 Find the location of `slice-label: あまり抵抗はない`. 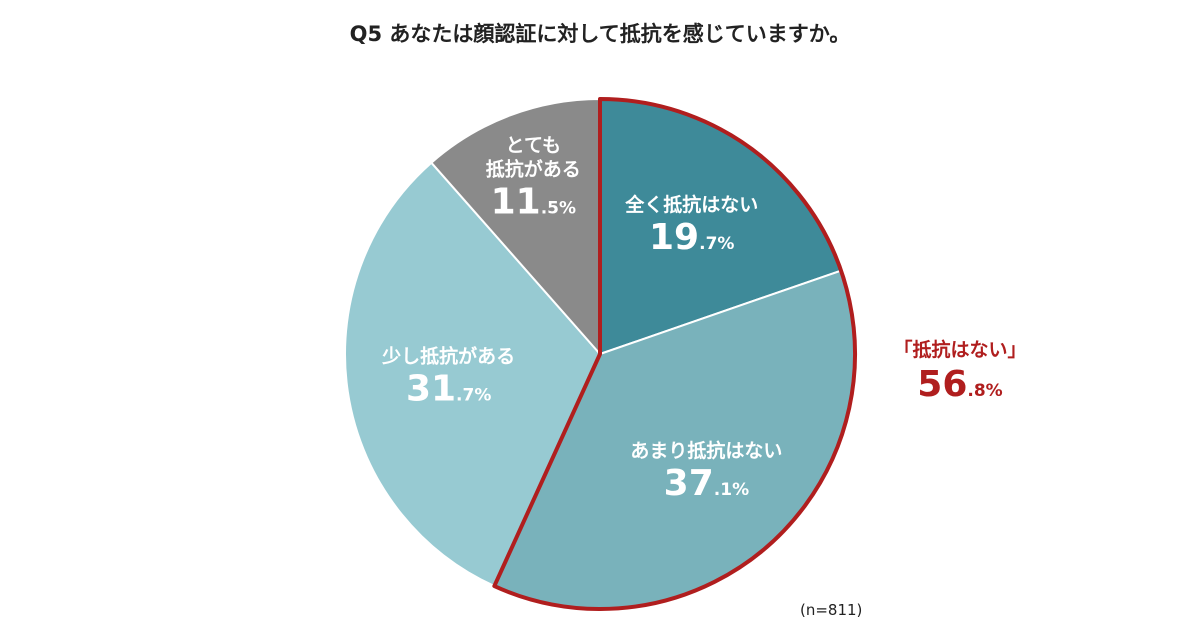

slice-label: あまり抵抗はない is located at coordinates (706, 450).